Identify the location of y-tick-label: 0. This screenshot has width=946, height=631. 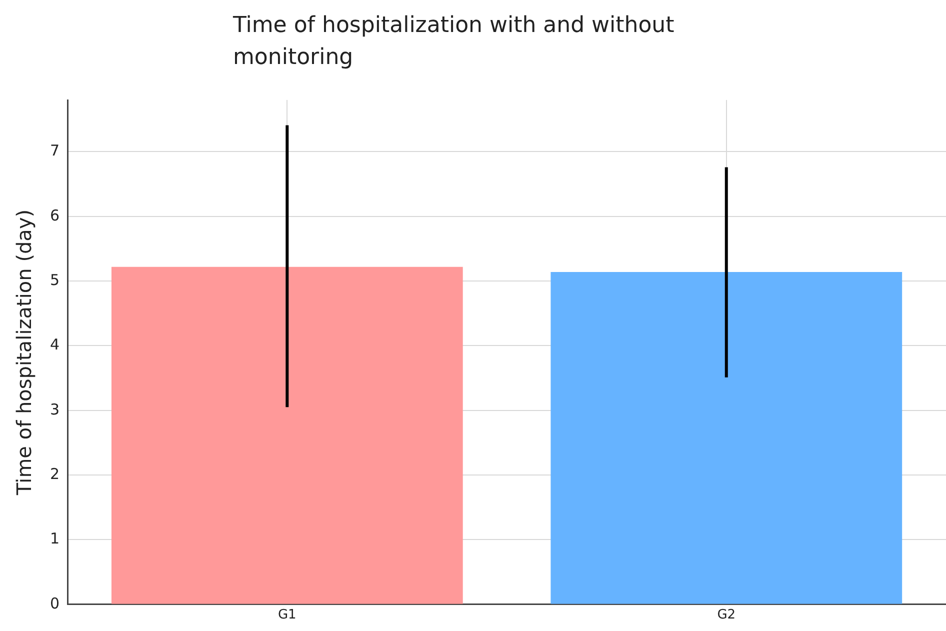
(55, 603).